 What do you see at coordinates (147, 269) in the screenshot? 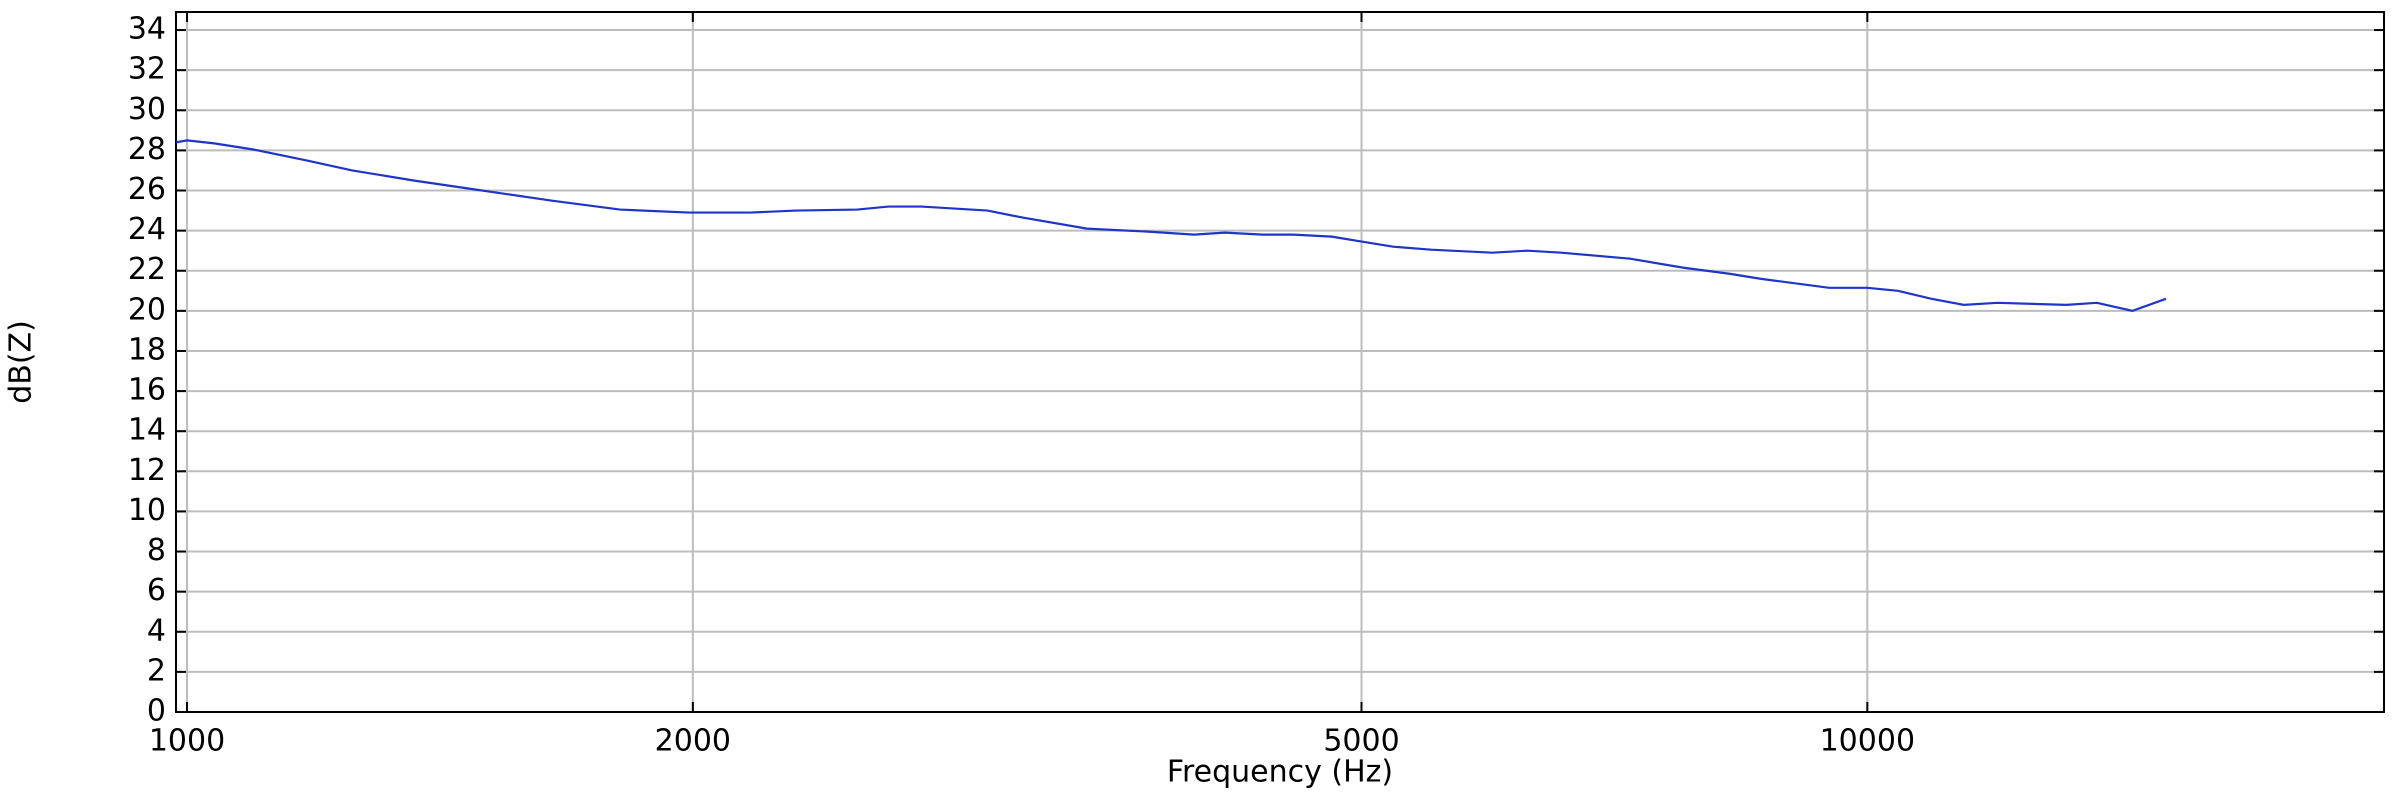
I see `y-tick-label: 22` at bounding box center [147, 269].